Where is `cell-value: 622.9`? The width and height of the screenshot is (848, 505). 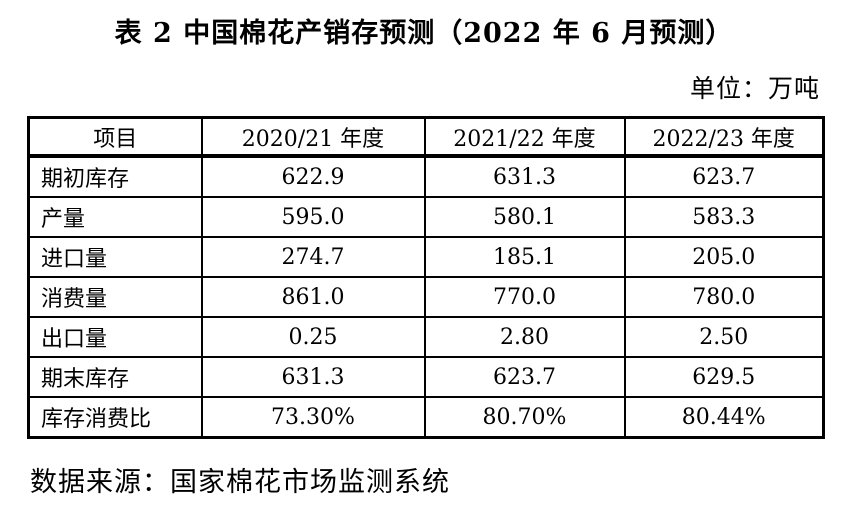
cell-value: 622.9 is located at coordinates (313, 176).